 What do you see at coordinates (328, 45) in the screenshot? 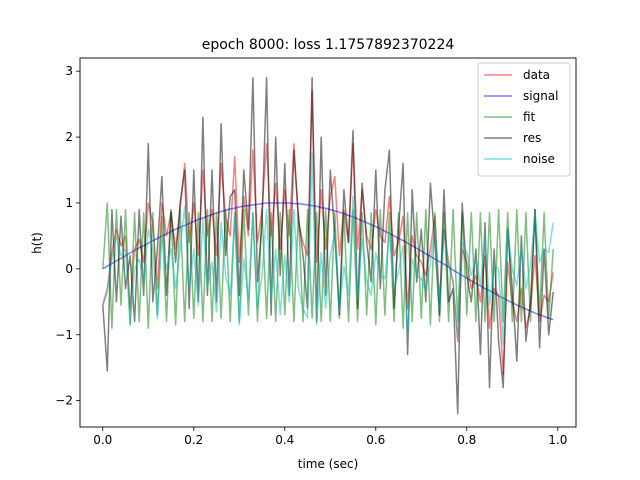
I see `chart-title: epoch 8000: loss 1.1757892370224` at bounding box center [328, 45].